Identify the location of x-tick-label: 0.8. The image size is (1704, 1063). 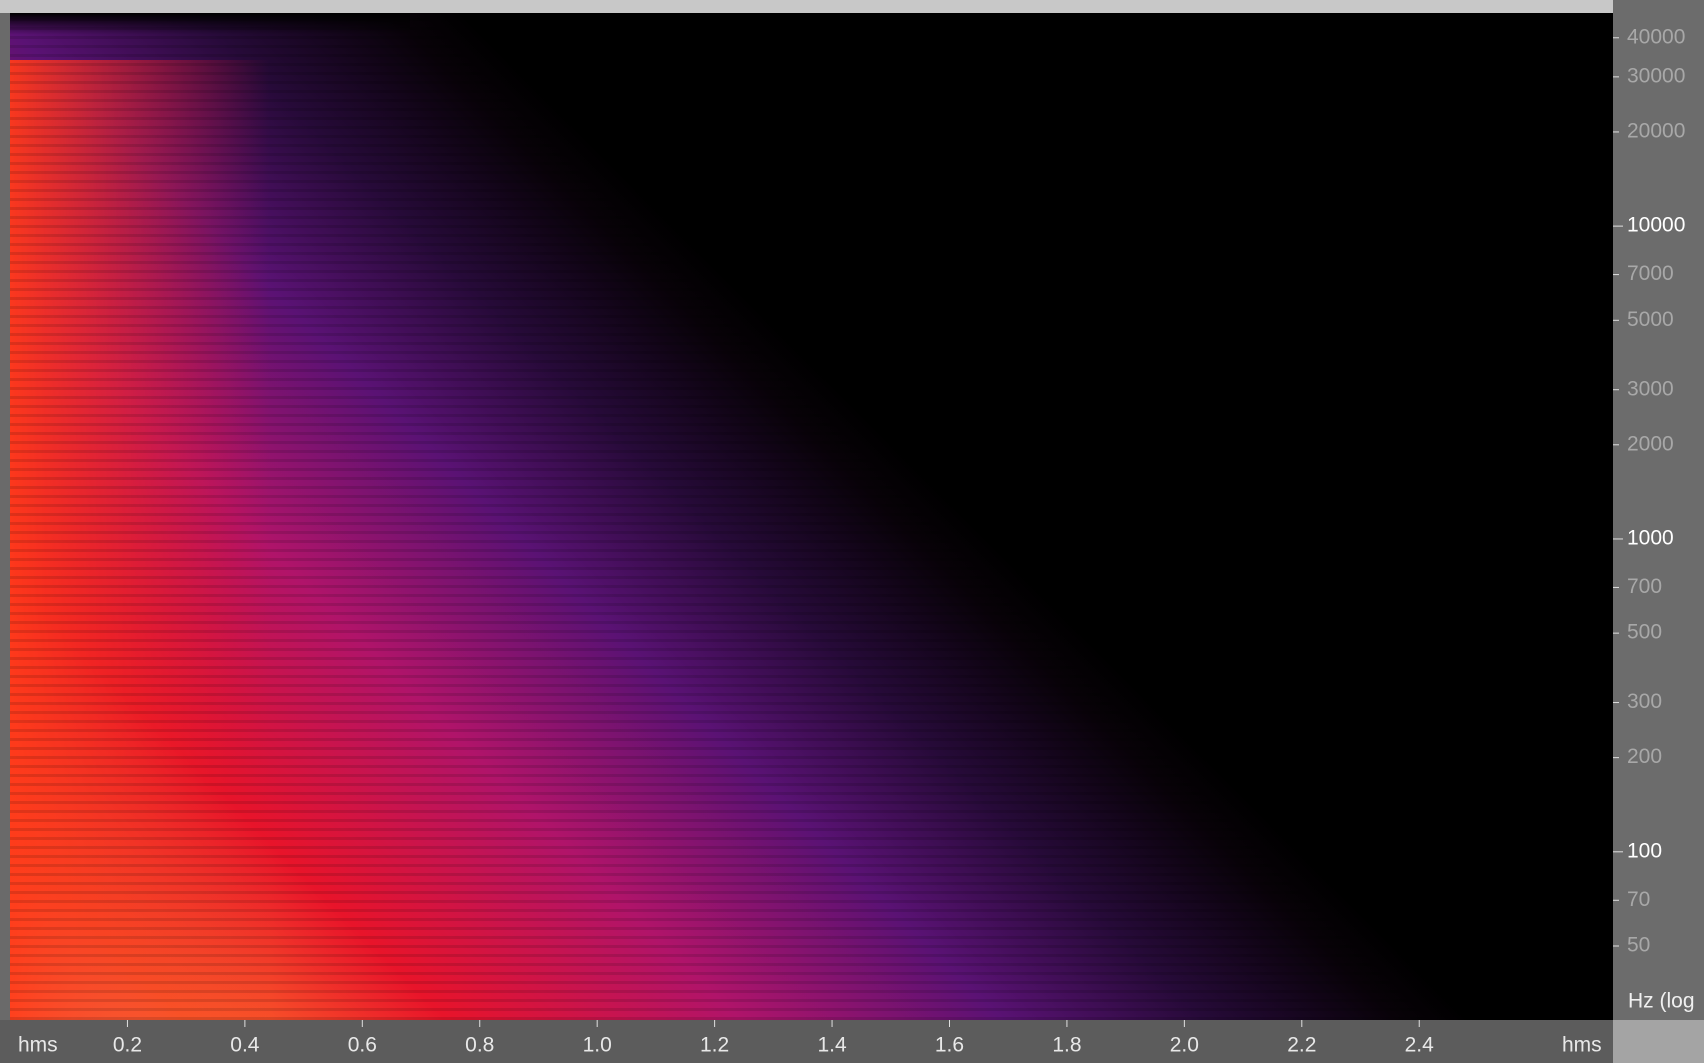
(479, 1045).